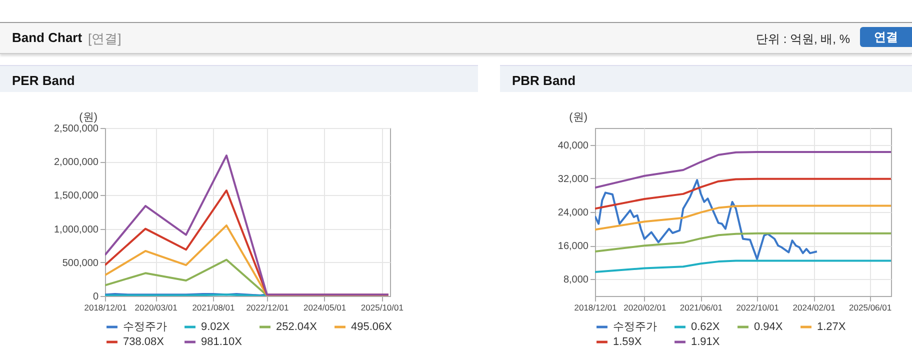  Describe the element at coordinates (372, 327) in the screenshot. I see `legend-label: 495.06X` at that location.